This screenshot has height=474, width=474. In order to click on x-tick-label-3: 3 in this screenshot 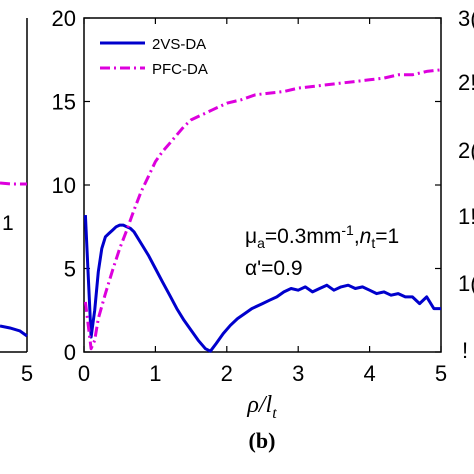, I will do `click(298, 373)`.